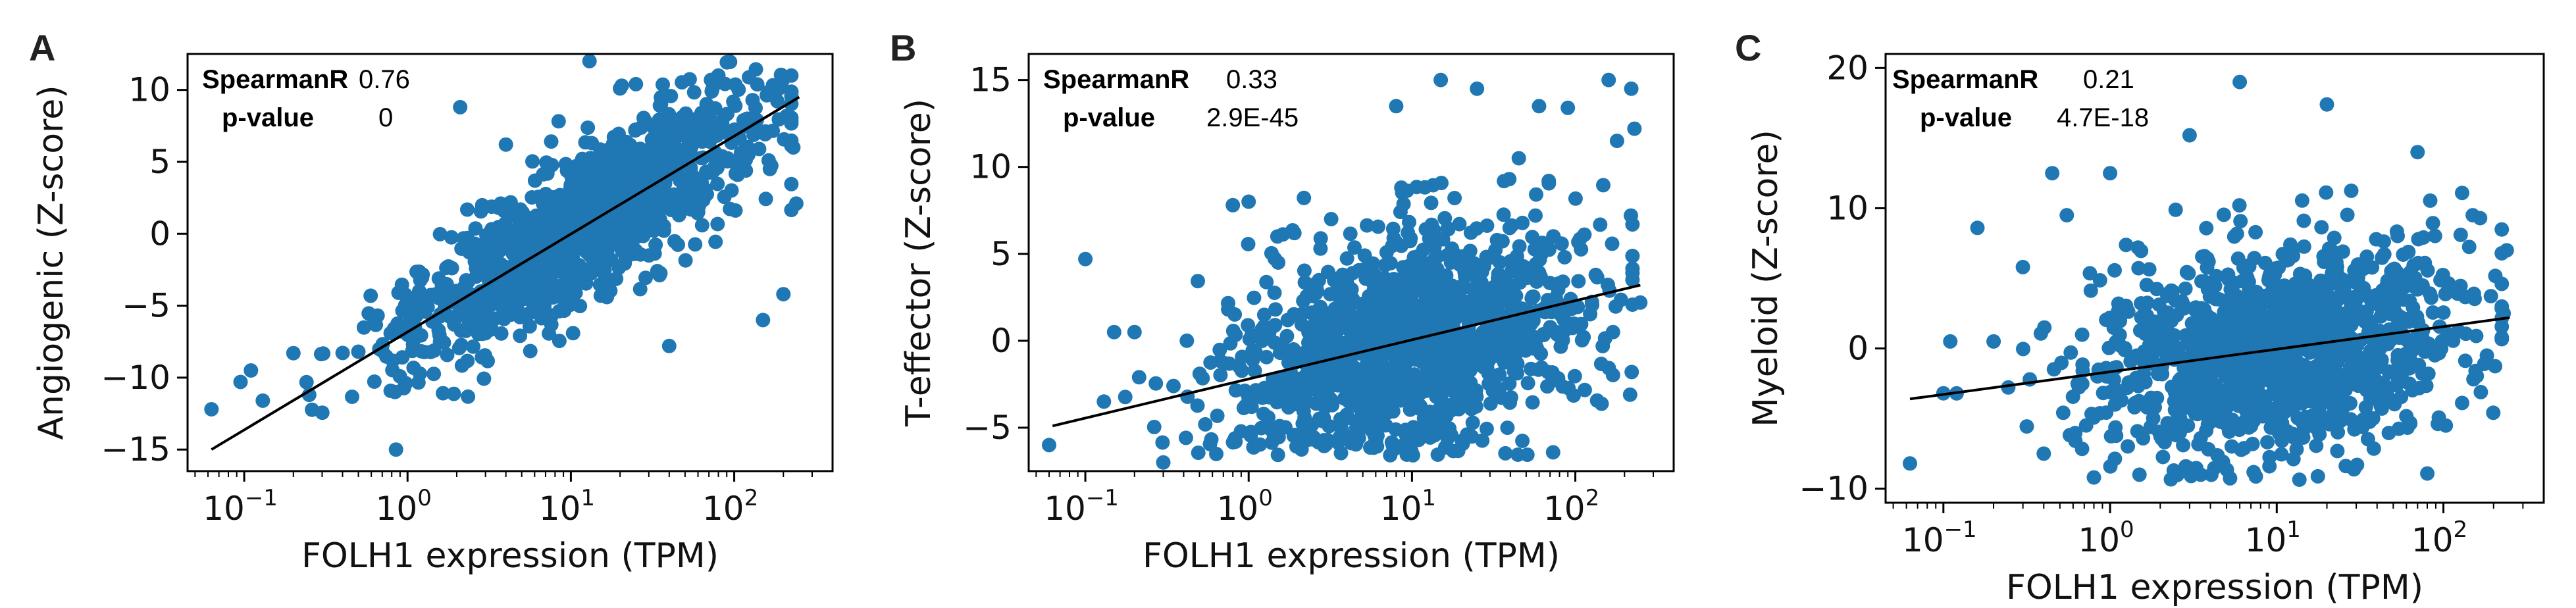 The image size is (2576, 608). I want to click on p-value-label: p-value, so click(268, 117).